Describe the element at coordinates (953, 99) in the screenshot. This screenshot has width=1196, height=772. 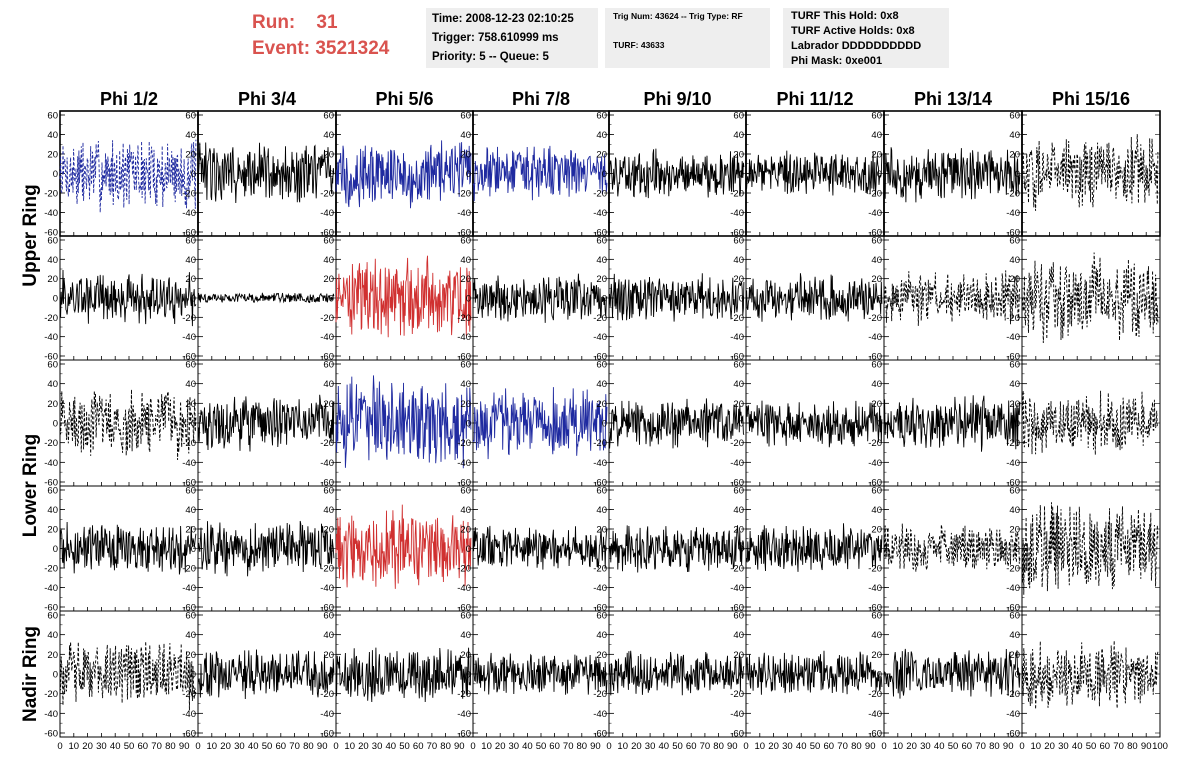
I see `column-header: Phi 13/14` at that location.